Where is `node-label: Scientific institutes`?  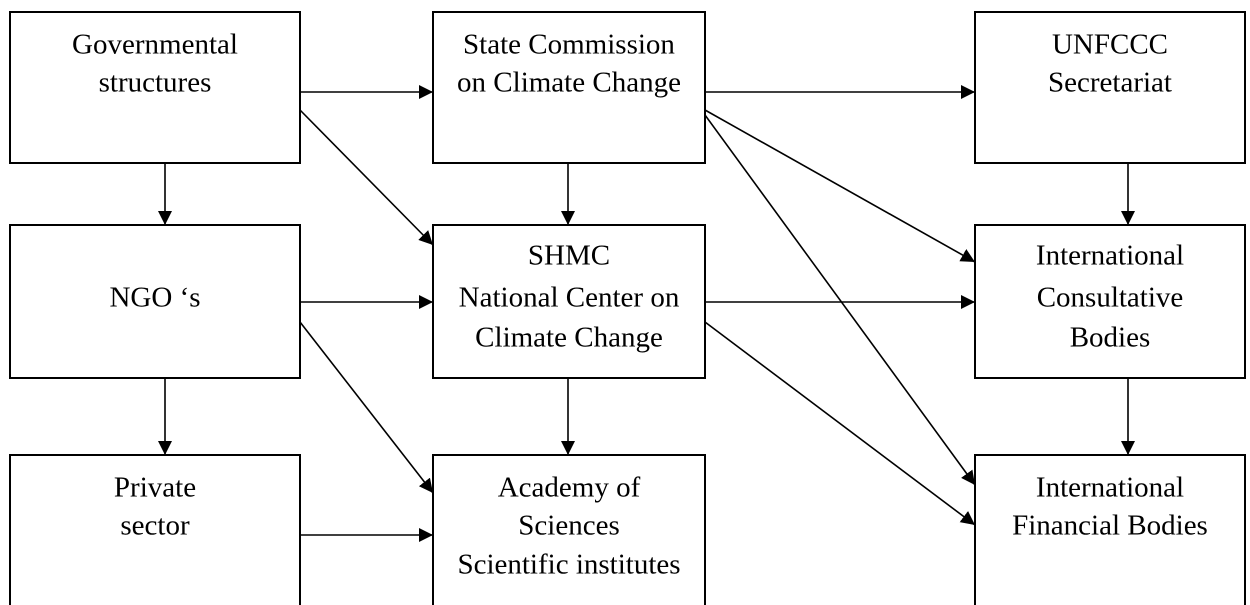 node-label: Scientific institutes is located at coordinates (568, 565).